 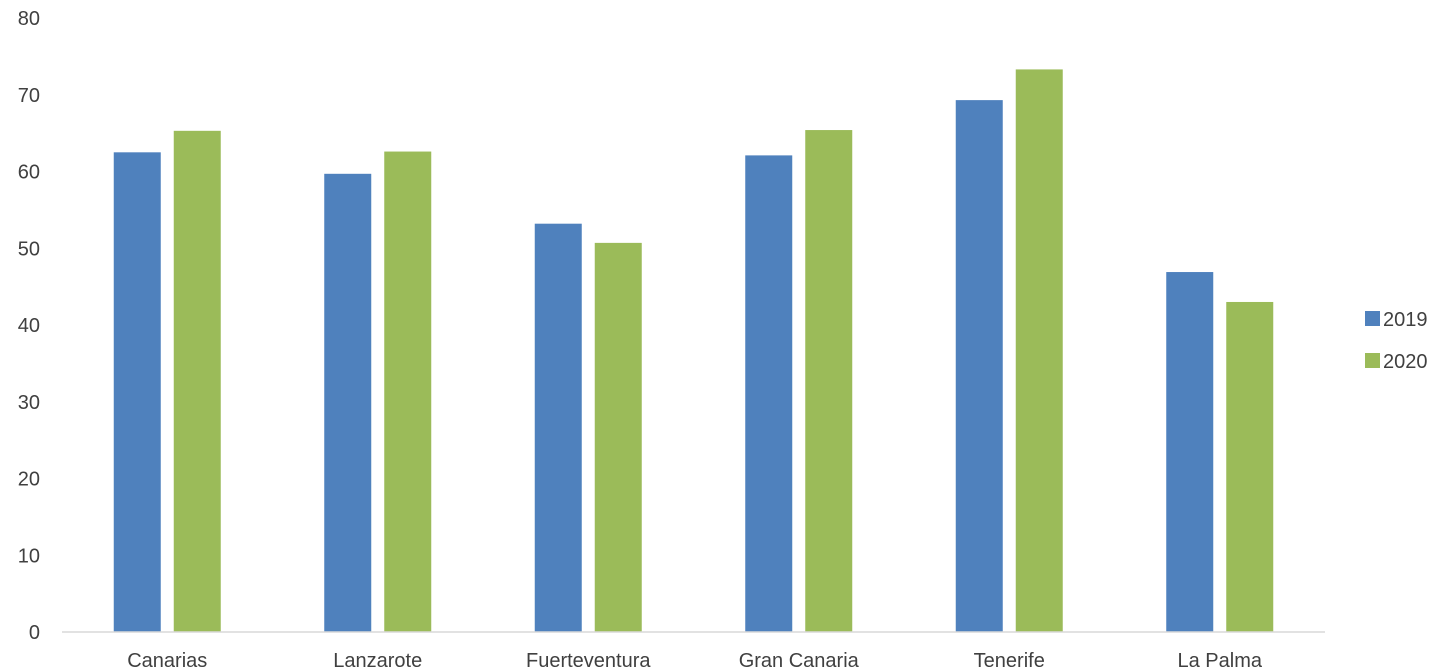 I want to click on legend-label-2020: 2020, so click(x=1405, y=362).